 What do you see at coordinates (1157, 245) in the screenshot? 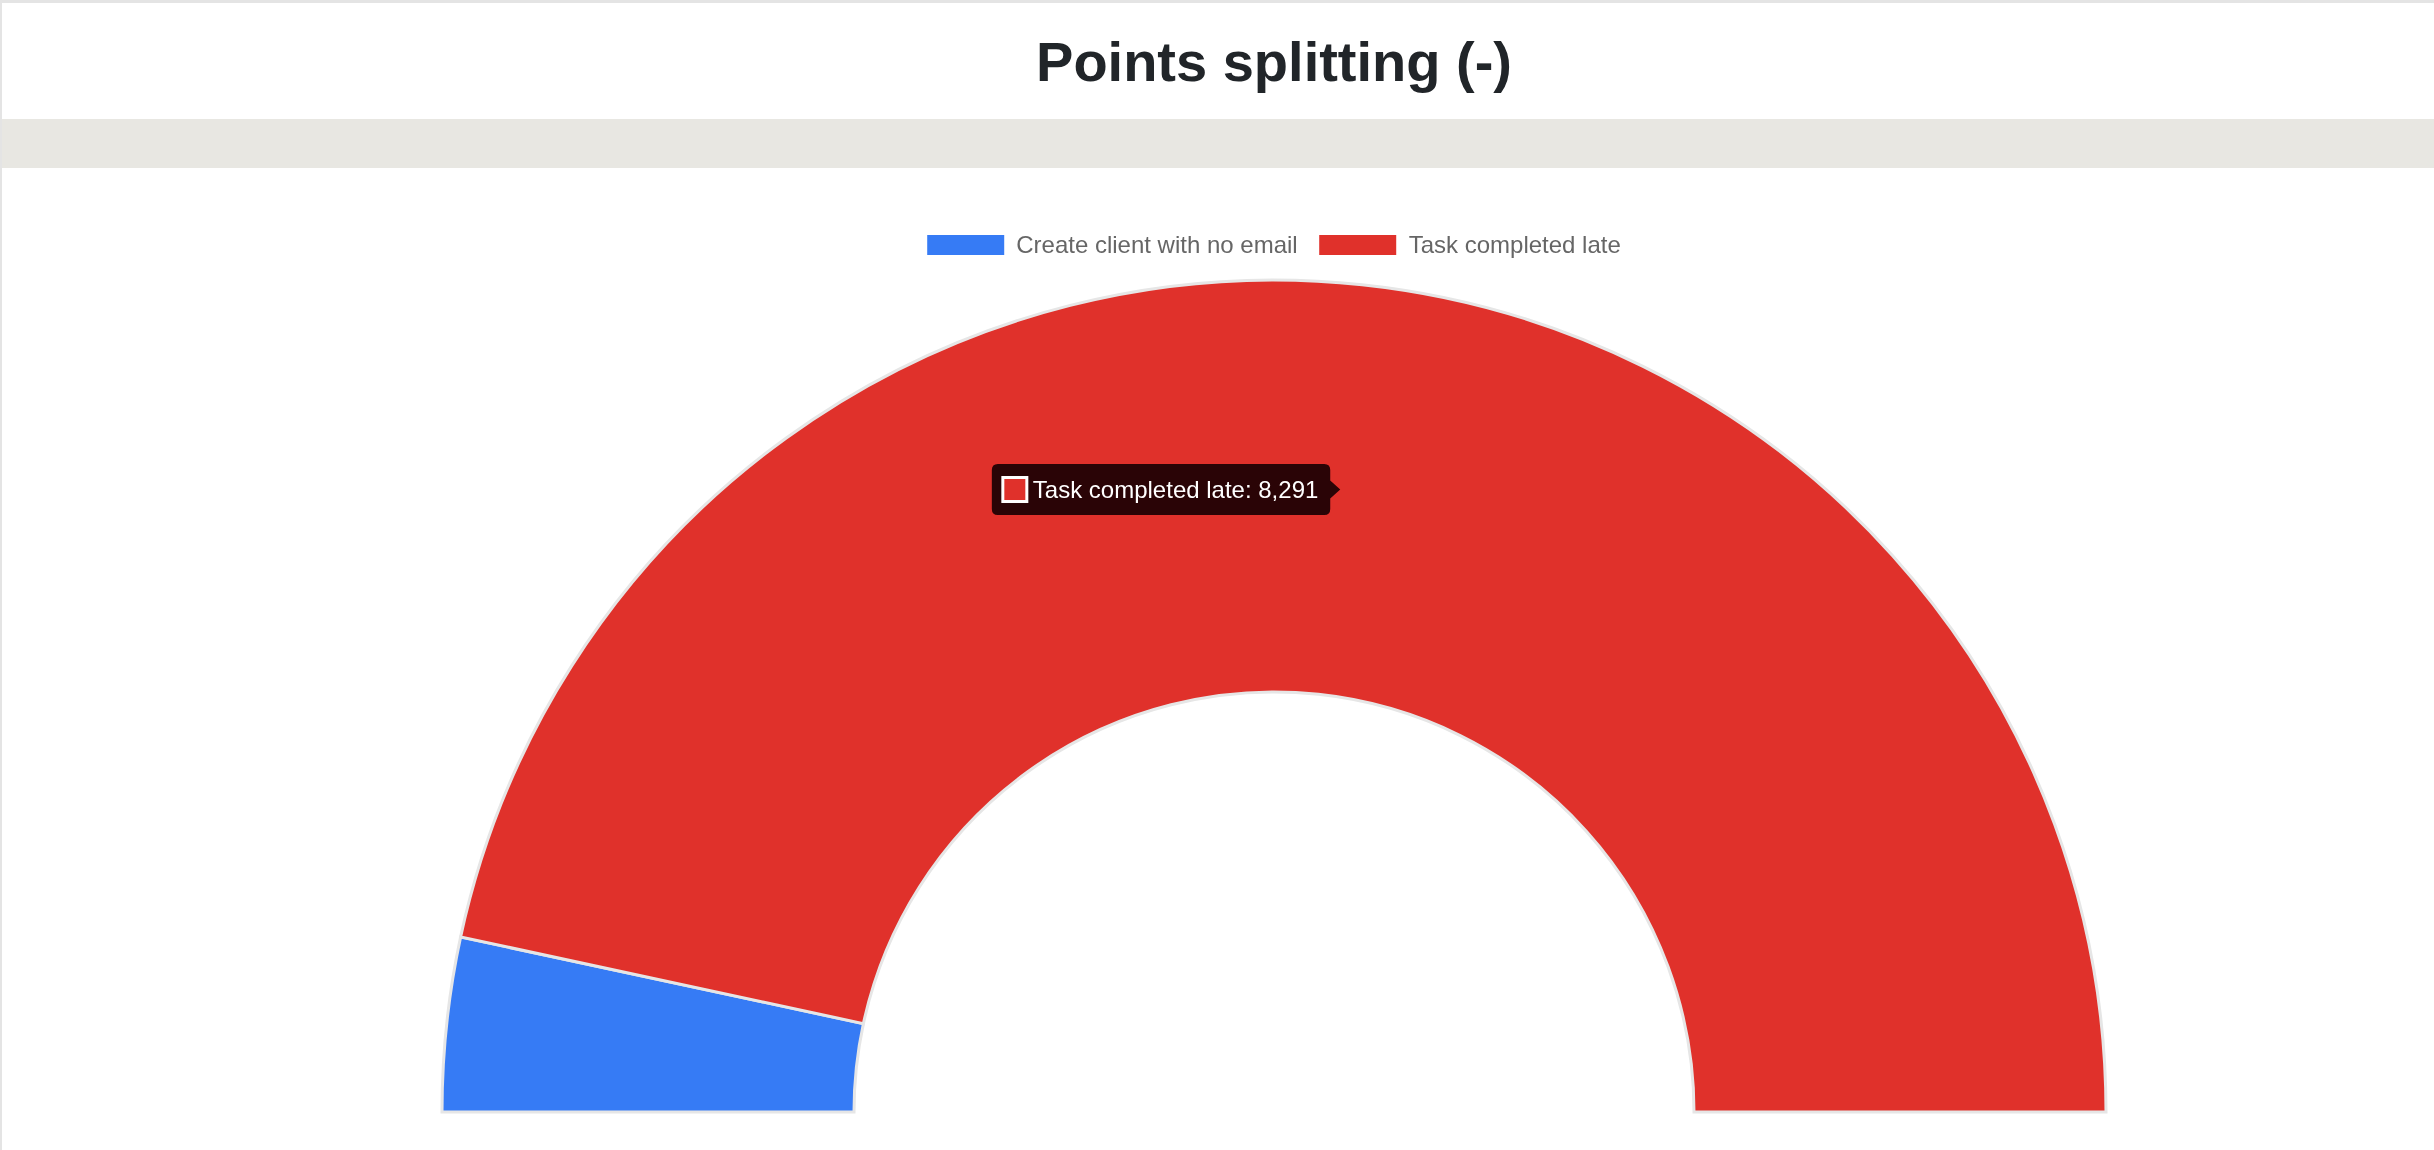
I see `legend-label: Create client with no email` at bounding box center [1157, 245].